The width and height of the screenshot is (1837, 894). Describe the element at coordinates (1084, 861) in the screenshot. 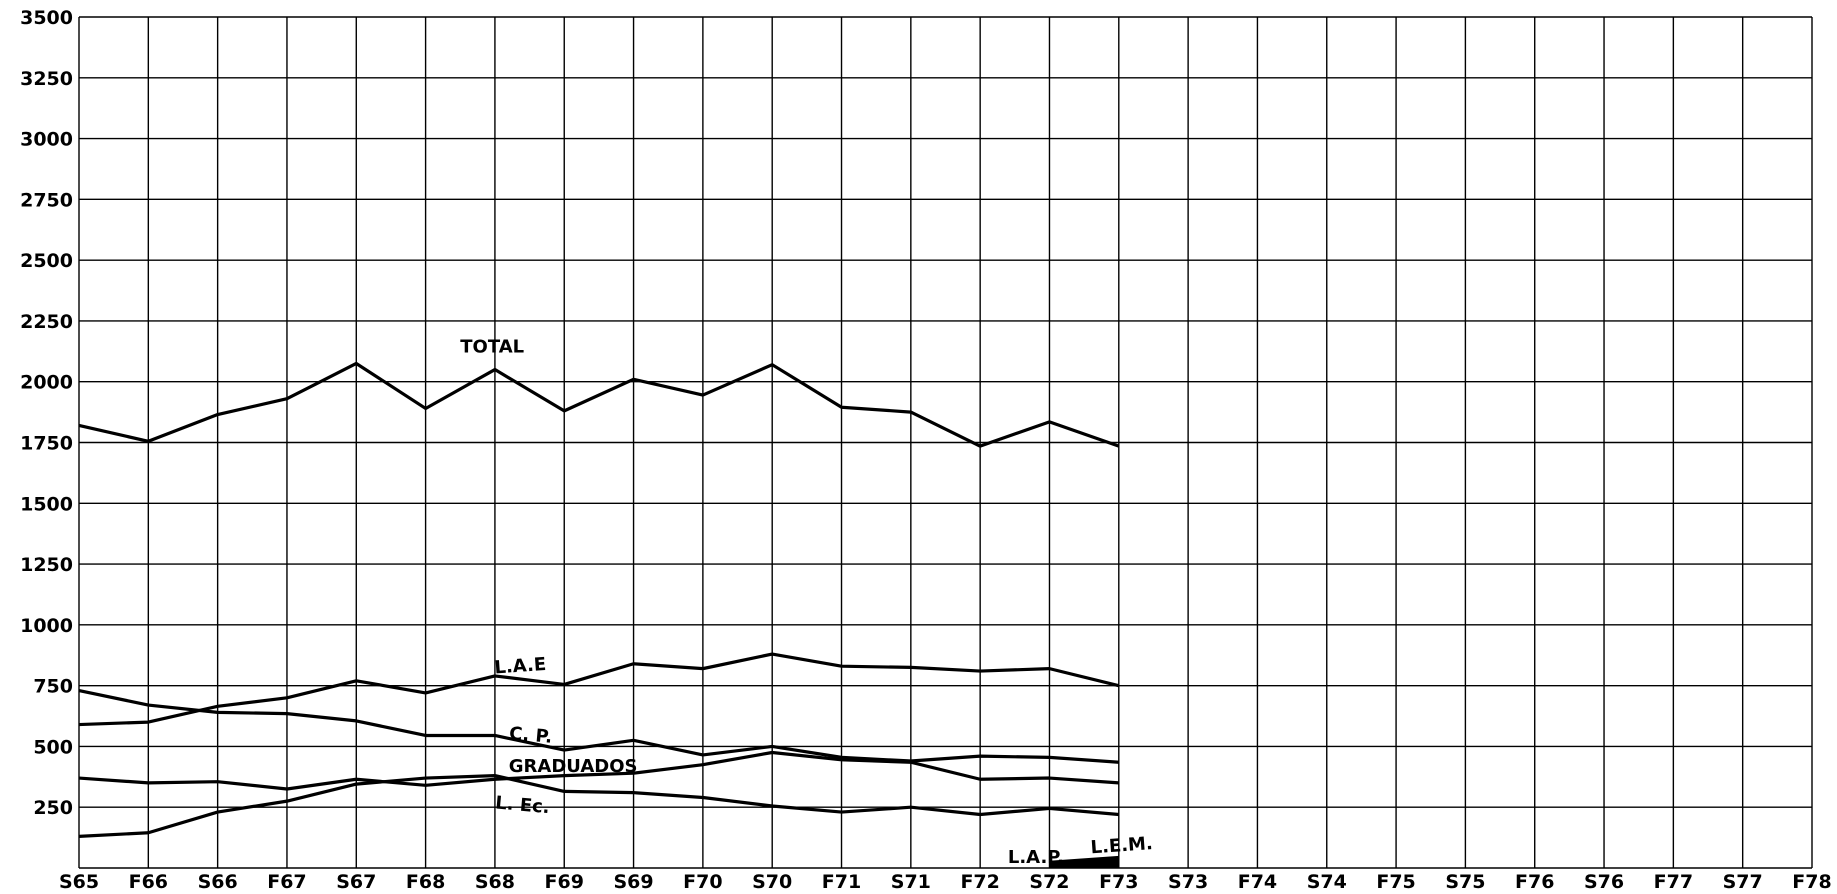

I see `series-area-lem` at that location.